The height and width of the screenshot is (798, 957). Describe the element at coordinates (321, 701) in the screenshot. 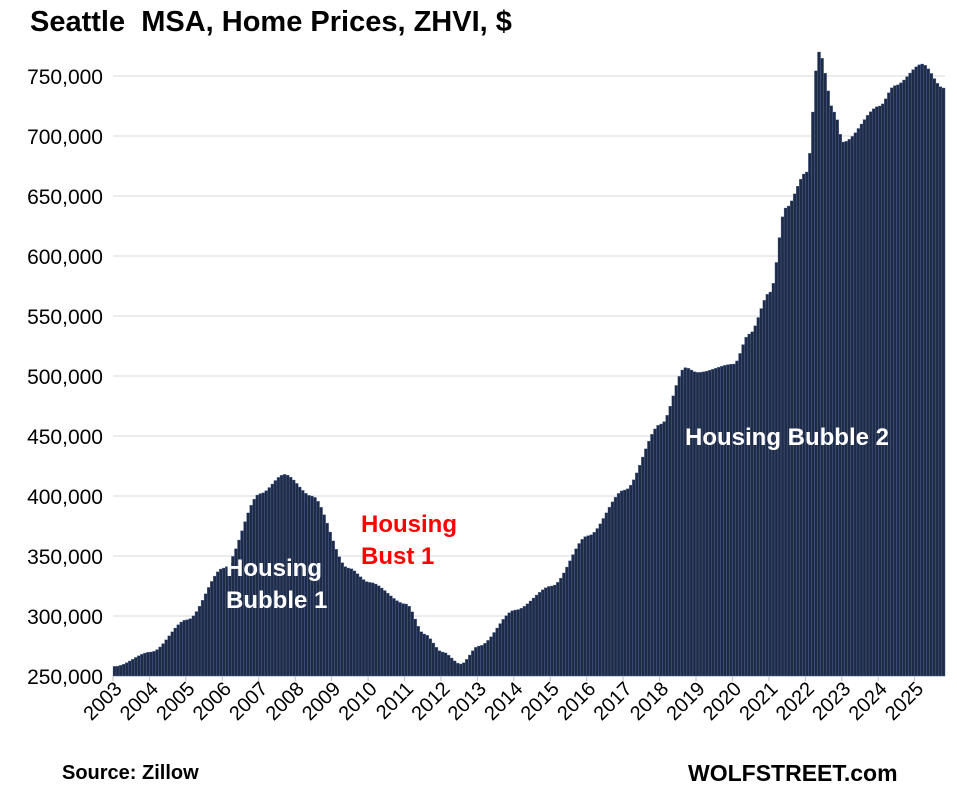

I see `x-tick-label: 2009` at that location.